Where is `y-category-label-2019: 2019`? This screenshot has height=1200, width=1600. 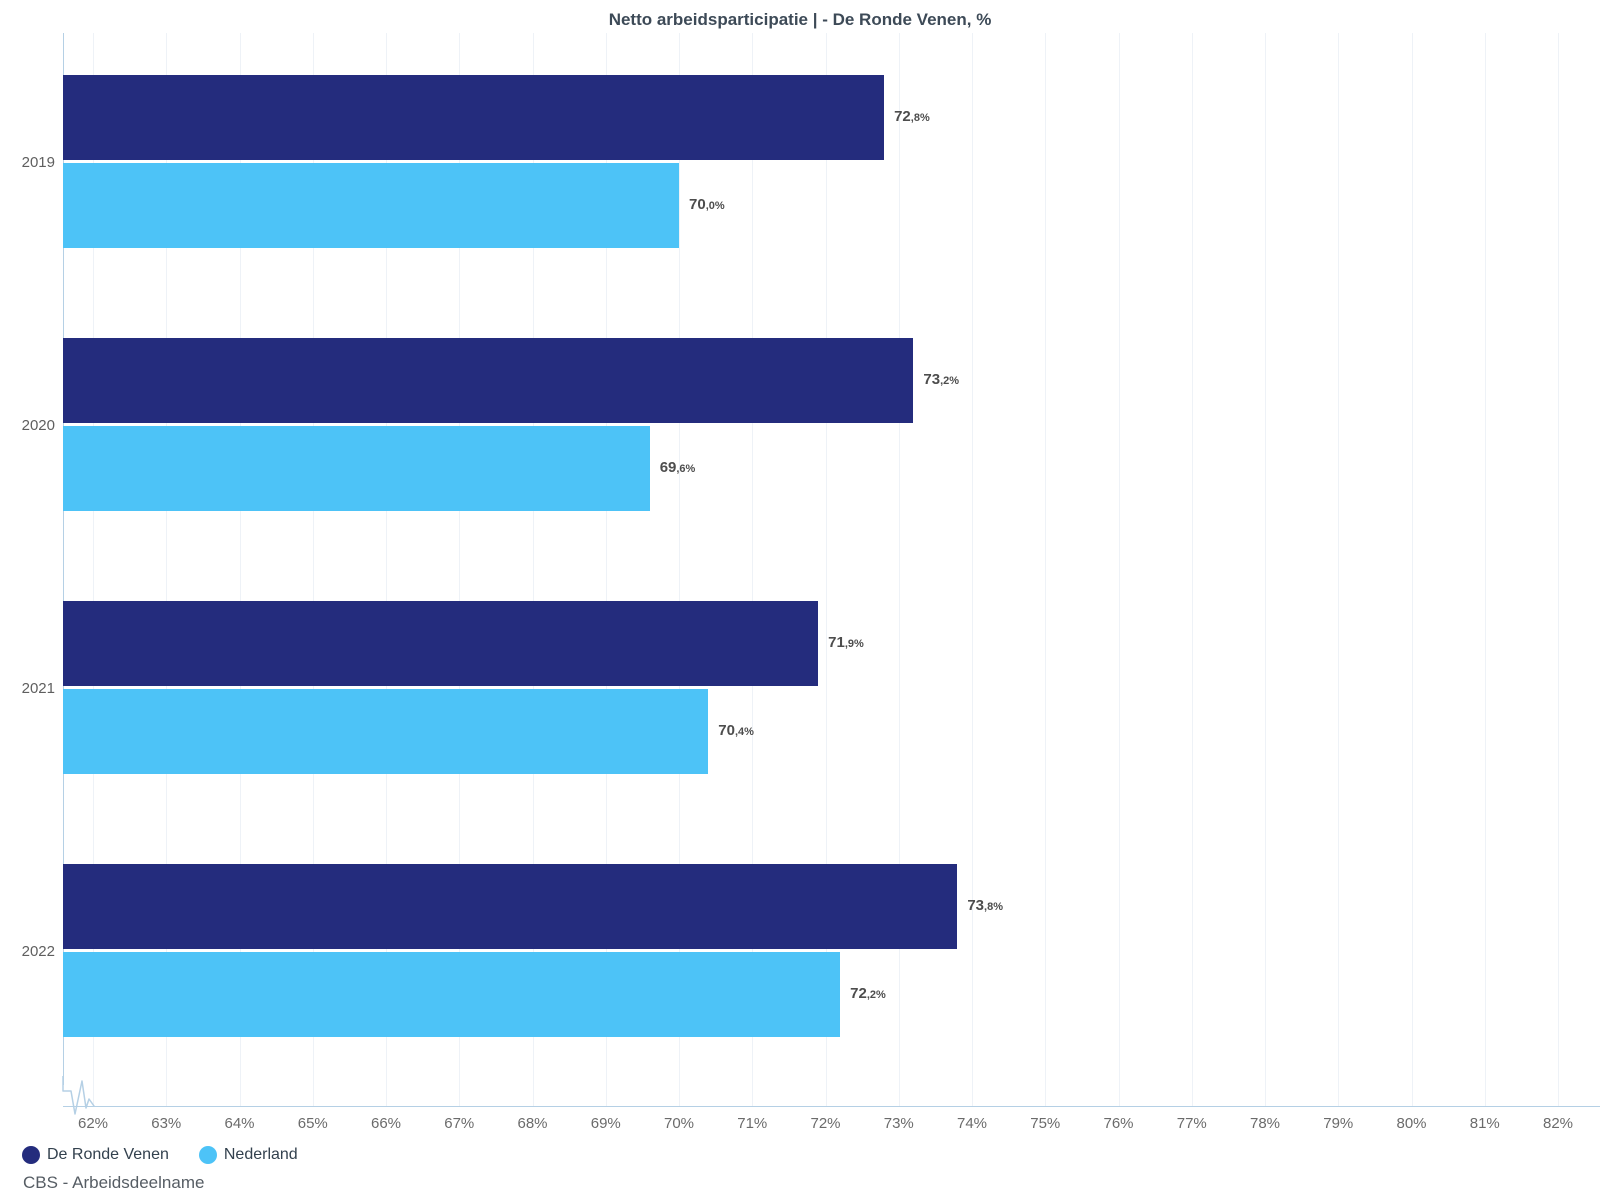 y-category-label-2019: 2019 is located at coordinates (38, 162).